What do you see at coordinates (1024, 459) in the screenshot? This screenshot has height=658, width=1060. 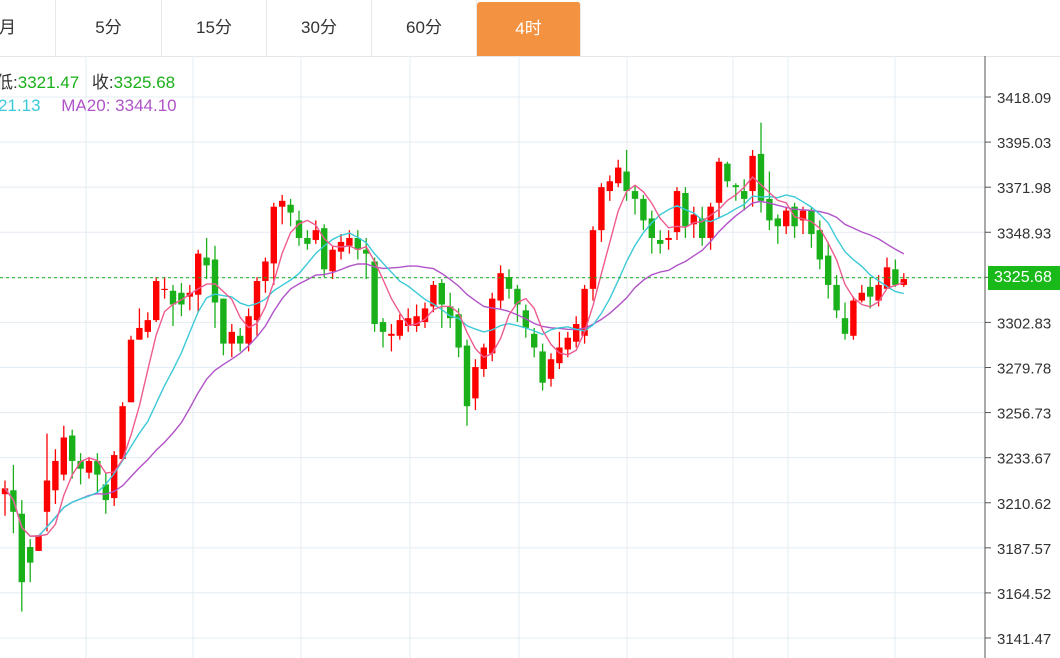 I see `y-tick-label: 3233.67` at bounding box center [1024, 459].